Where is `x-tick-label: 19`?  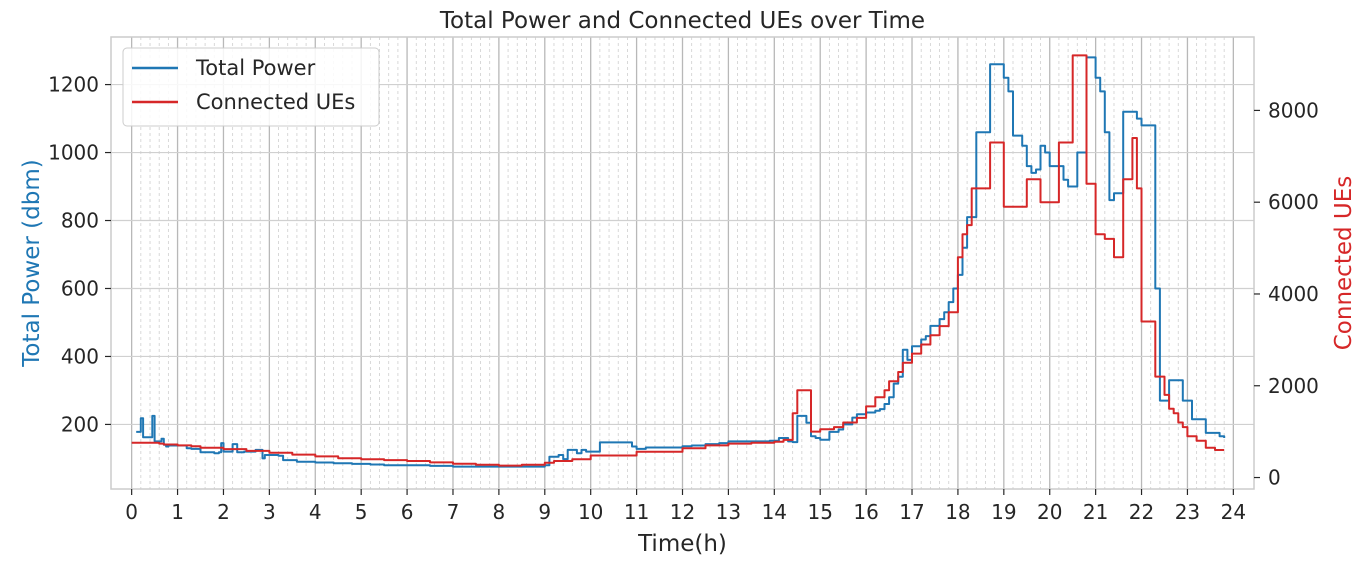
x-tick-label: 19 is located at coordinates (1003, 512).